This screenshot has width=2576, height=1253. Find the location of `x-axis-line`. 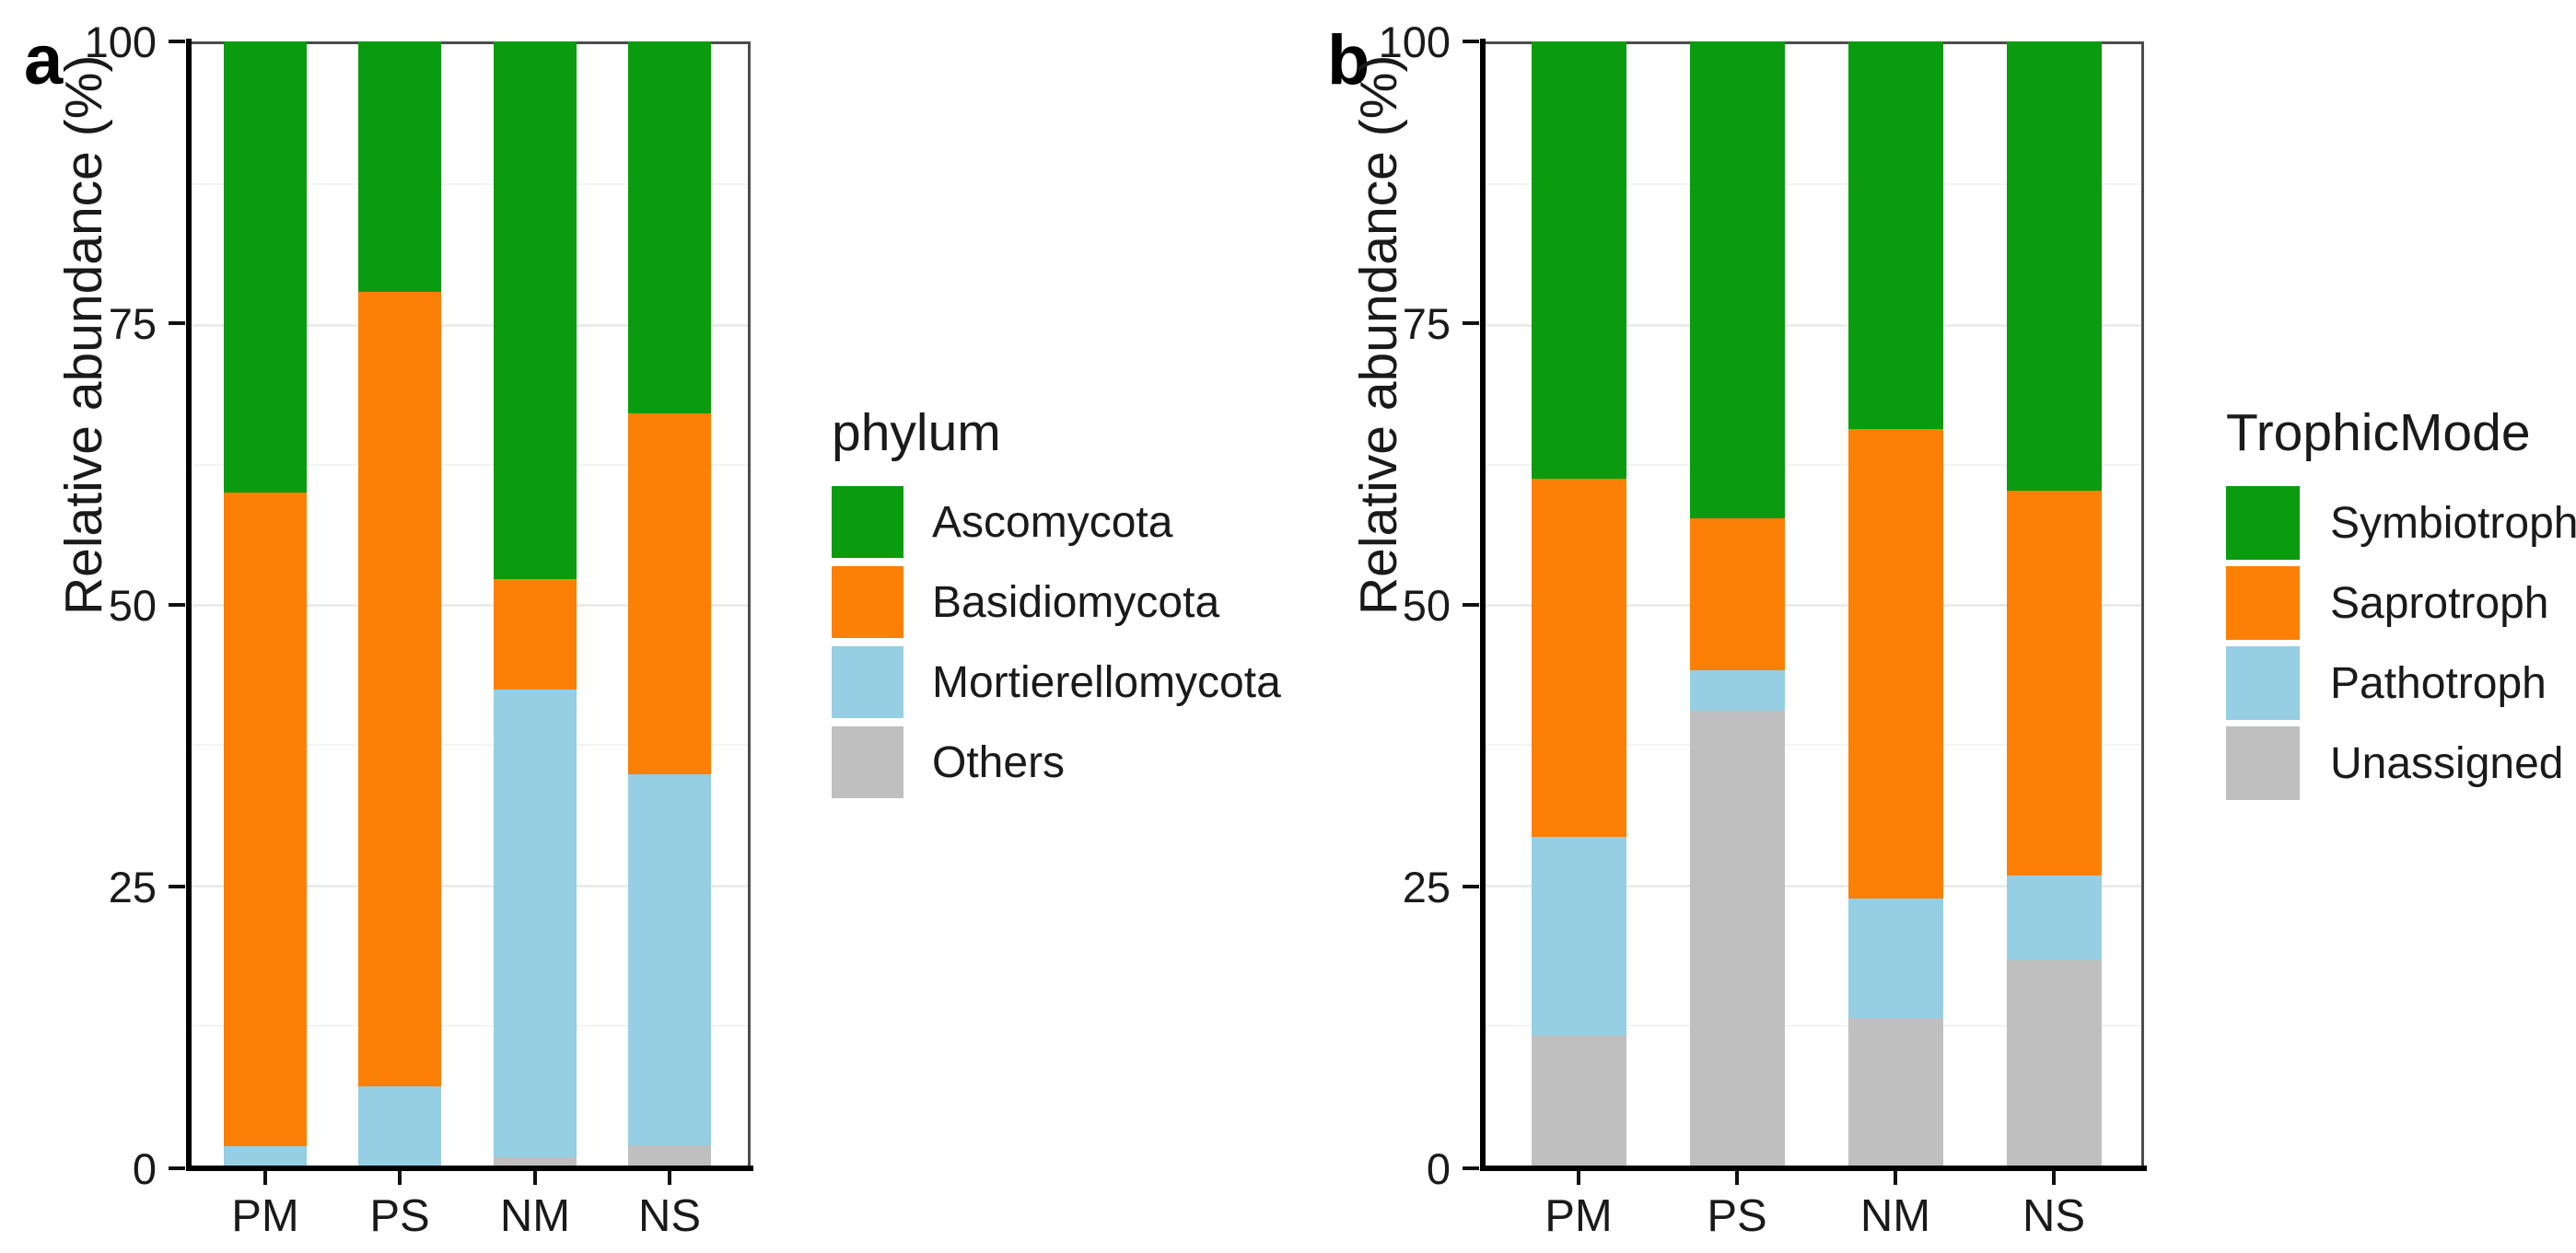

x-axis-line is located at coordinates (469, 1169).